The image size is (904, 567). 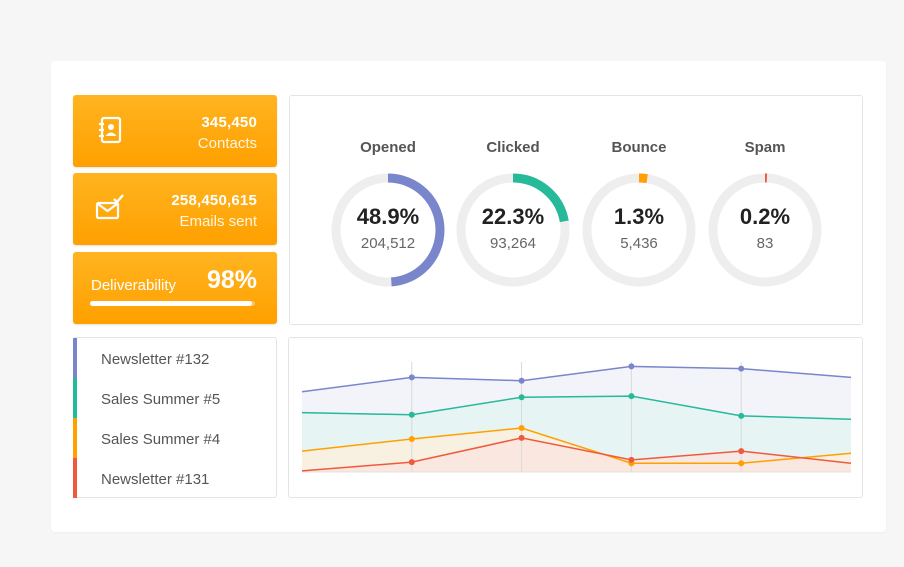 What do you see at coordinates (639, 147) in the screenshot?
I see `metric-title: Bounce` at bounding box center [639, 147].